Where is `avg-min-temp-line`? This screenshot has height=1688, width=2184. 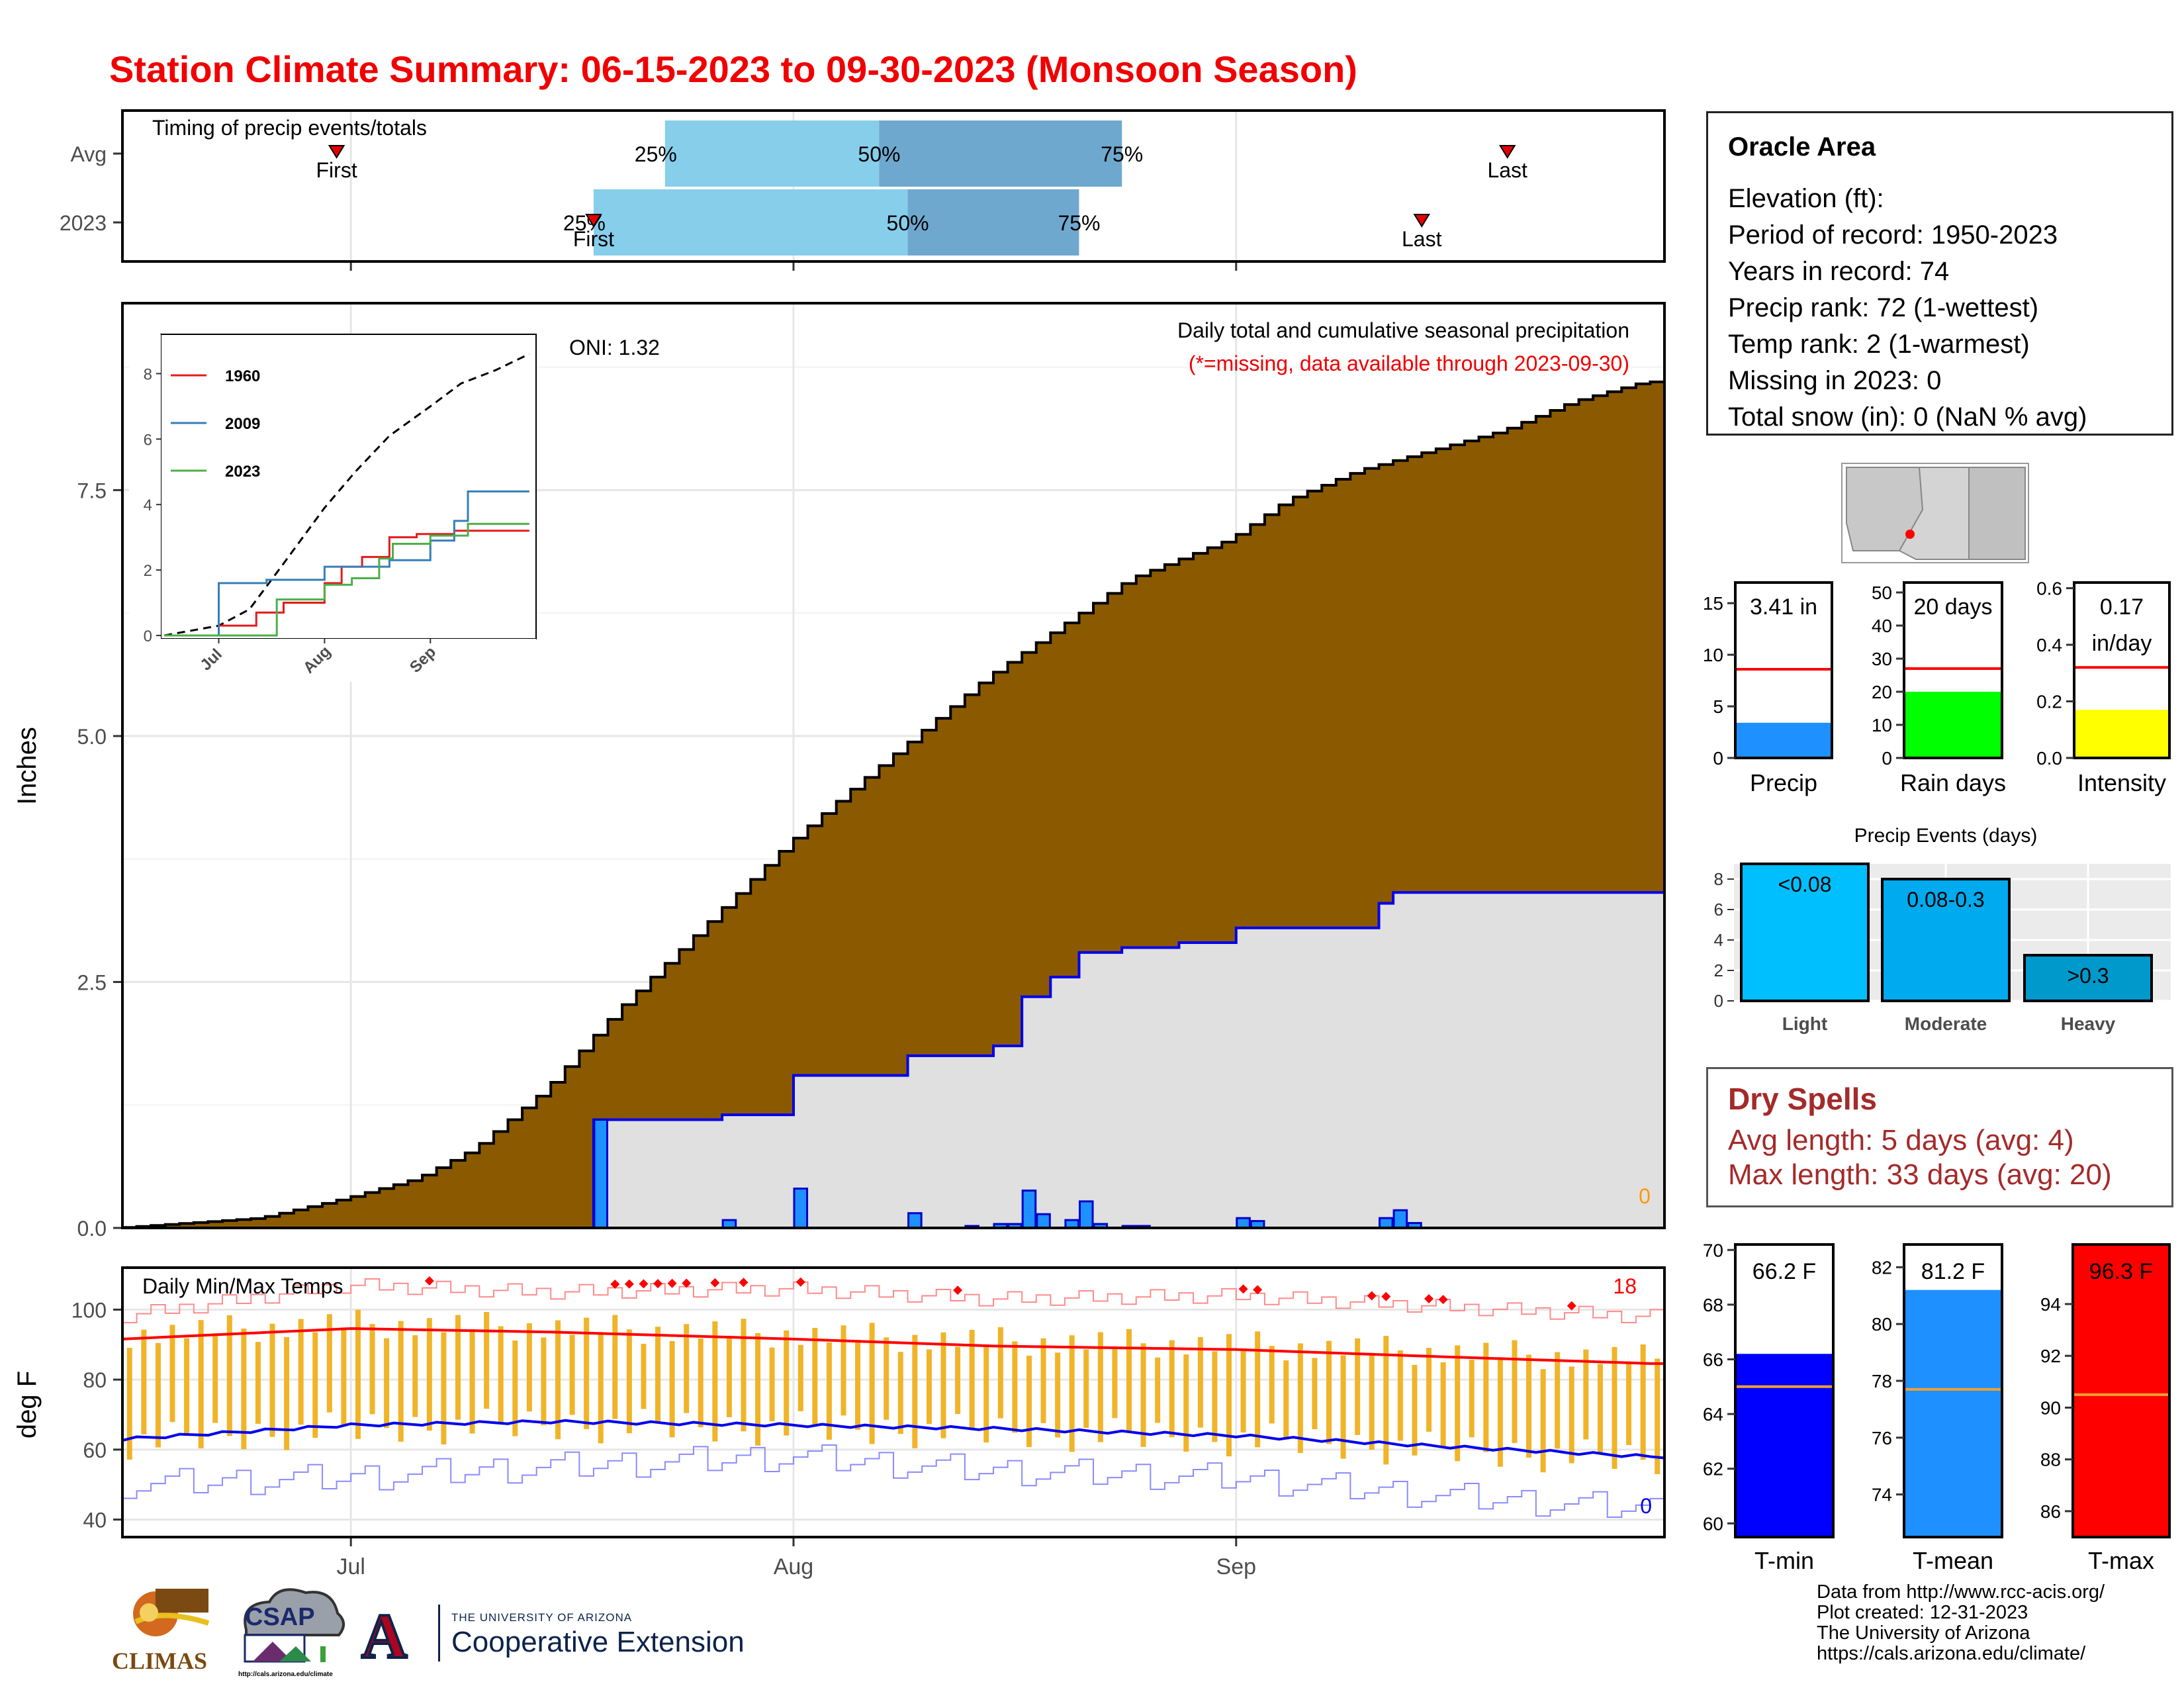
avg-min-temp-line is located at coordinates (893, 1439).